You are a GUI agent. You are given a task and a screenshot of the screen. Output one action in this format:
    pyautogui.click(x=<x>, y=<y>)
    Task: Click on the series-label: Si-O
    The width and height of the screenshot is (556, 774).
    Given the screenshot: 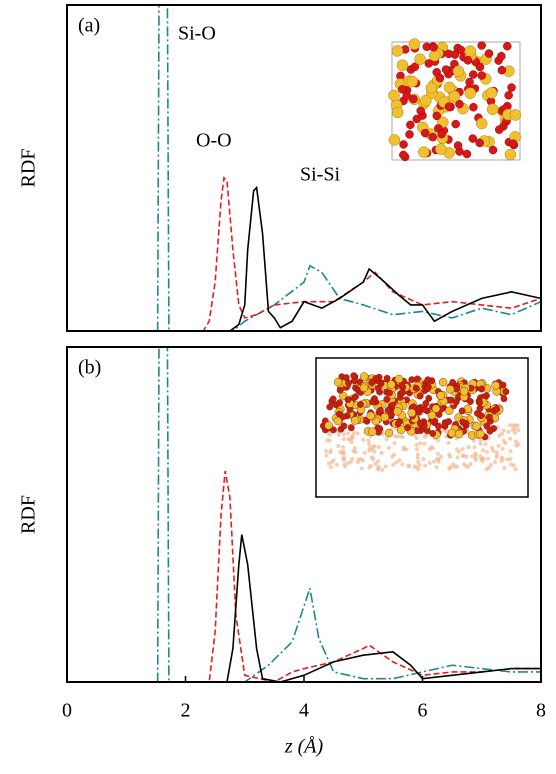 What is the action you would take?
    pyautogui.click(x=197, y=34)
    